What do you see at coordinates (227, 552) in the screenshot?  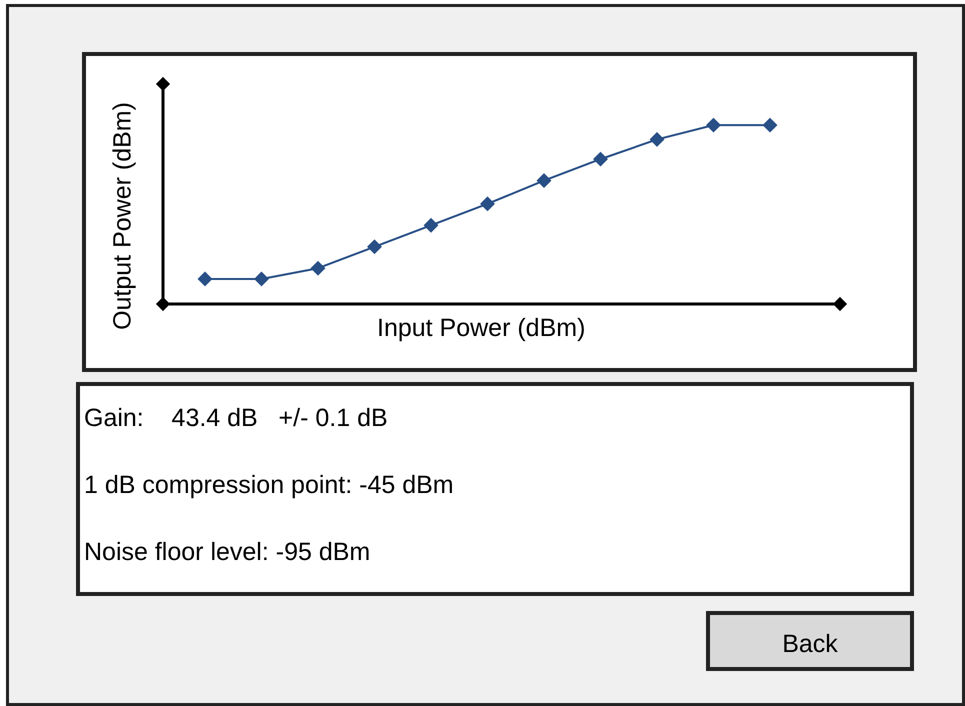 I see `text: Noise floor level: -95 dBm` at bounding box center [227, 552].